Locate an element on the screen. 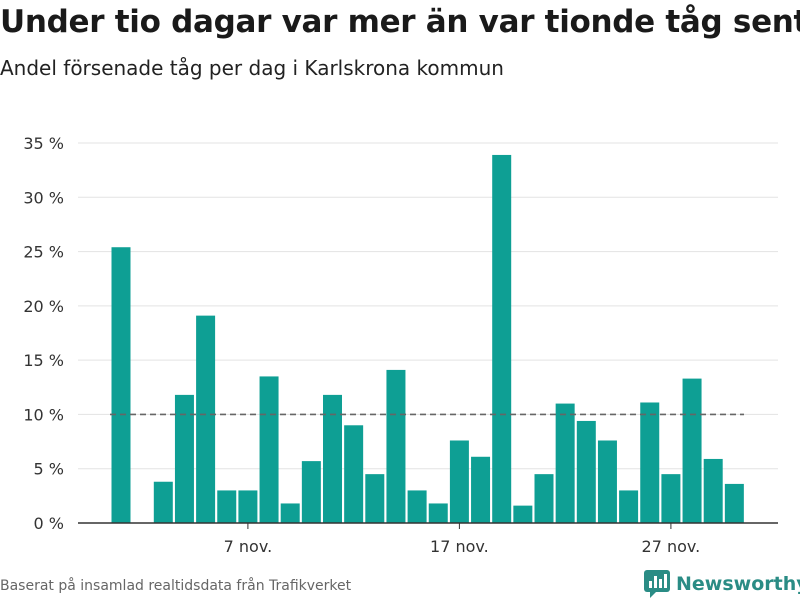  y-tick-label: 30 % is located at coordinates (43, 197).